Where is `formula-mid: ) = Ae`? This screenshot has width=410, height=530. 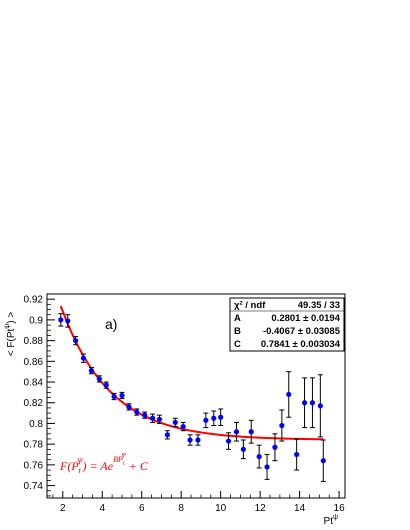 formula-mid: ) = Ae is located at coordinates (98, 466).